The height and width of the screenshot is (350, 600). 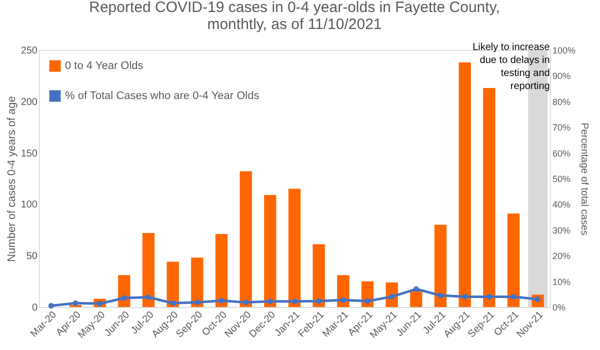 What do you see at coordinates (561, 179) in the screenshot?
I see `y2-tick-label: 50%` at bounding box center [561, 179].